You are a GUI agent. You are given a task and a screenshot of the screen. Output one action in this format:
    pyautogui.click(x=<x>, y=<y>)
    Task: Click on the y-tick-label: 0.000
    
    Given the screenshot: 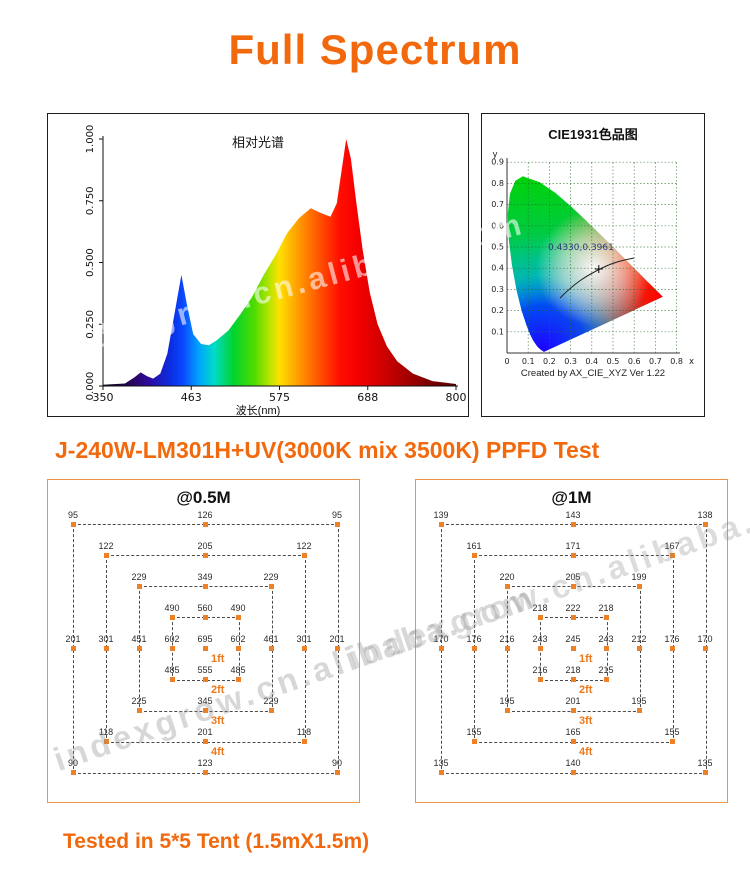 What is the action you would take?
    pyautogui.click(x=90, y=386)
    